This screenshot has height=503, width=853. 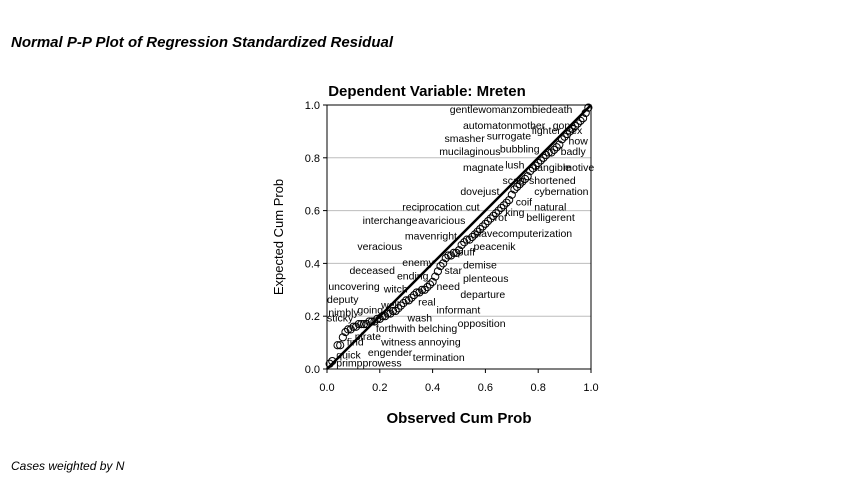 What do you see at coordinates (355, 342) in the screenshot?
I see `point-label: find` at bounding box center [355, 342].